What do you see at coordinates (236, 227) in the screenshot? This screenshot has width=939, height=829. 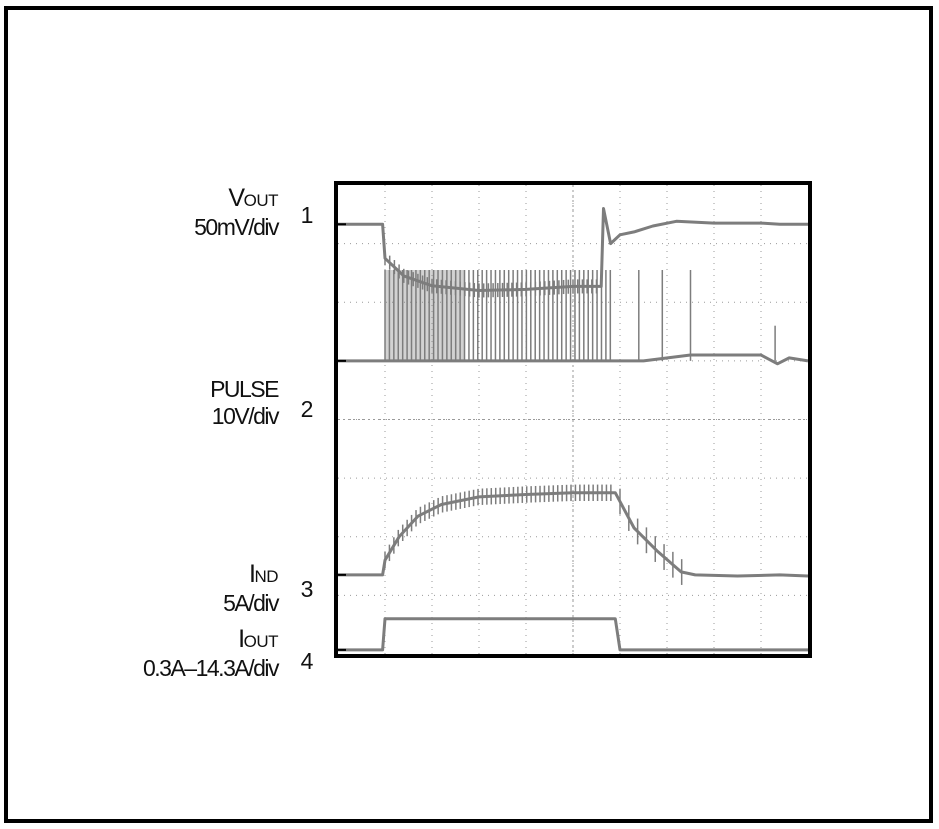 I see `ch1-scale: 50mV/div` at bounding box center [236, 227].